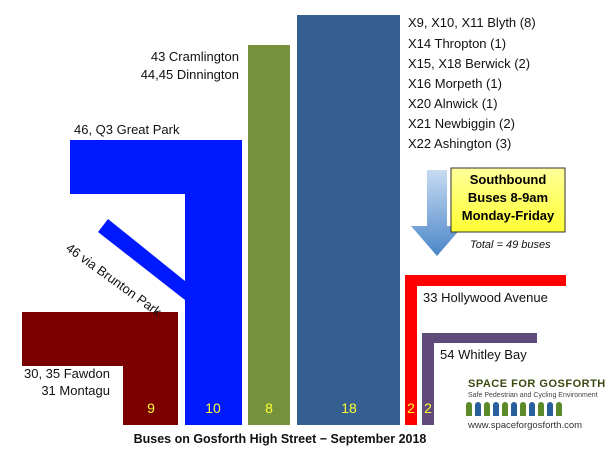 This screenshot has height=459, width=615. What do you see at coordinates (189, 74) in the screenshot?
I see `dinnington-label: 44,45 Dinnington` at bounding box center [189, 74].